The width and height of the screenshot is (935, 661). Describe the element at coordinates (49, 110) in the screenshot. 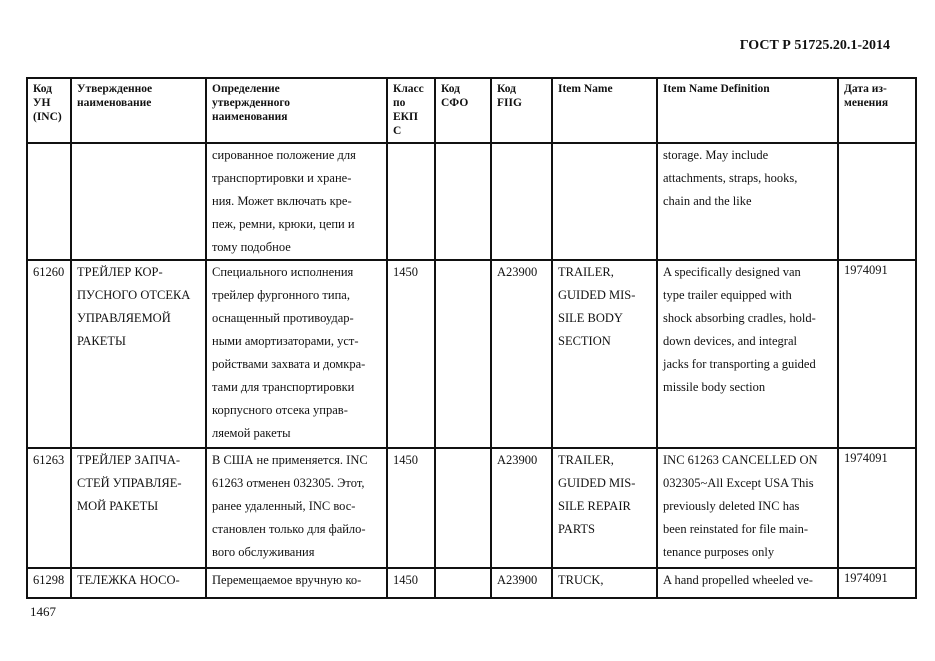

I see `header-inc-code: Код УН (INC)` at that location.